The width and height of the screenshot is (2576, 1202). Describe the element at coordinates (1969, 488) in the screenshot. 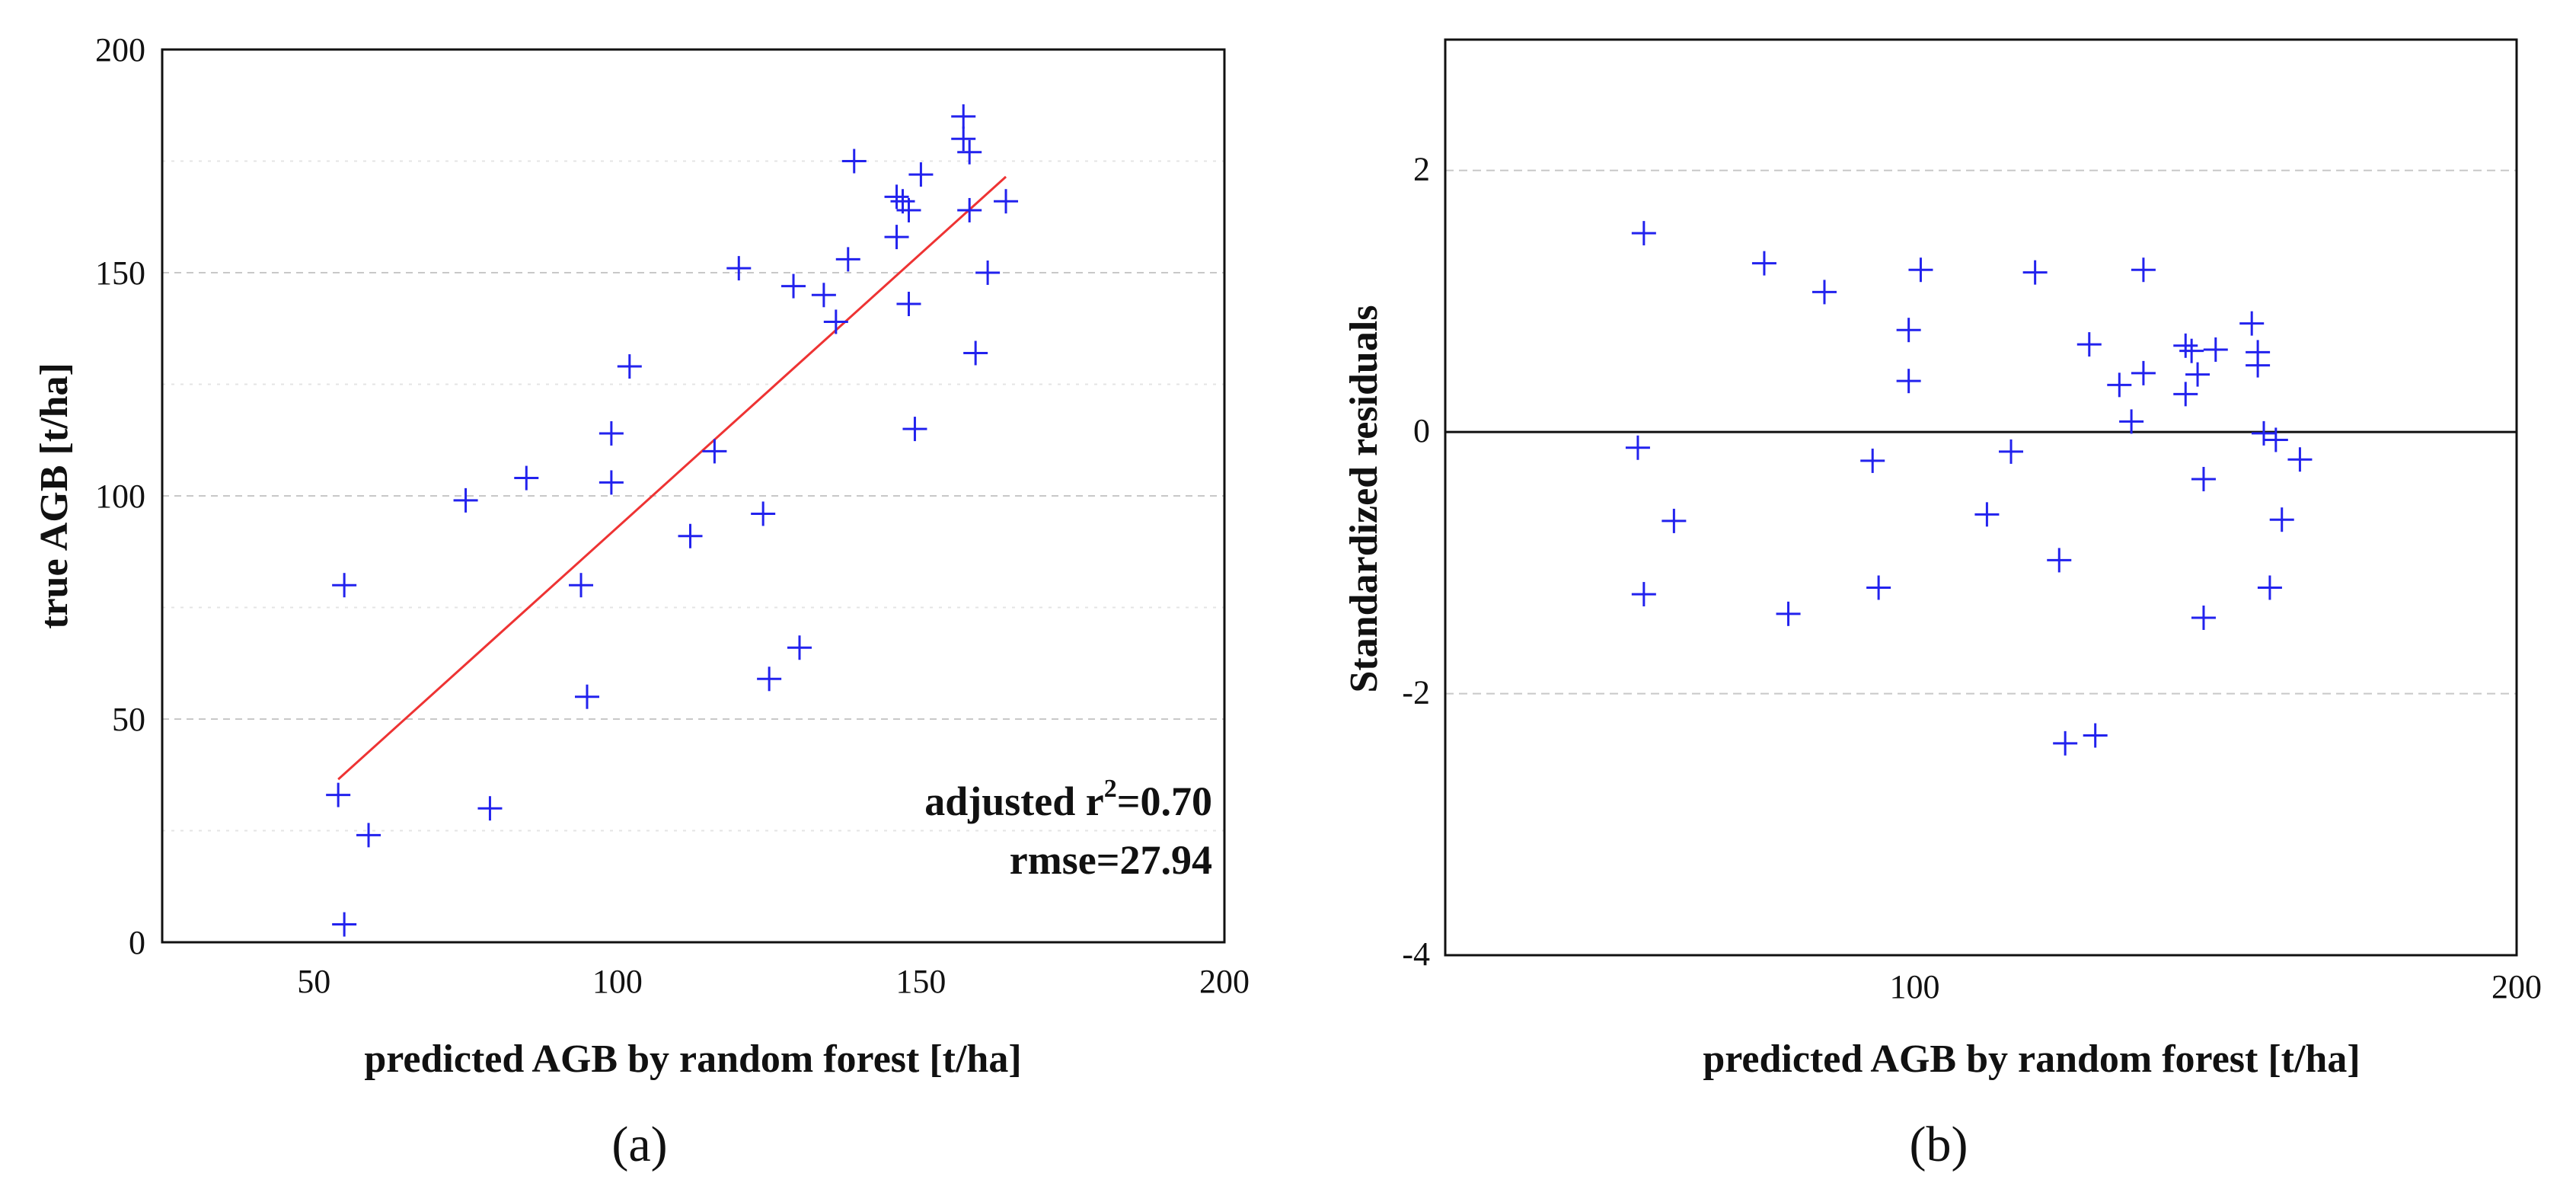

I see `panel-b-points` at that location.